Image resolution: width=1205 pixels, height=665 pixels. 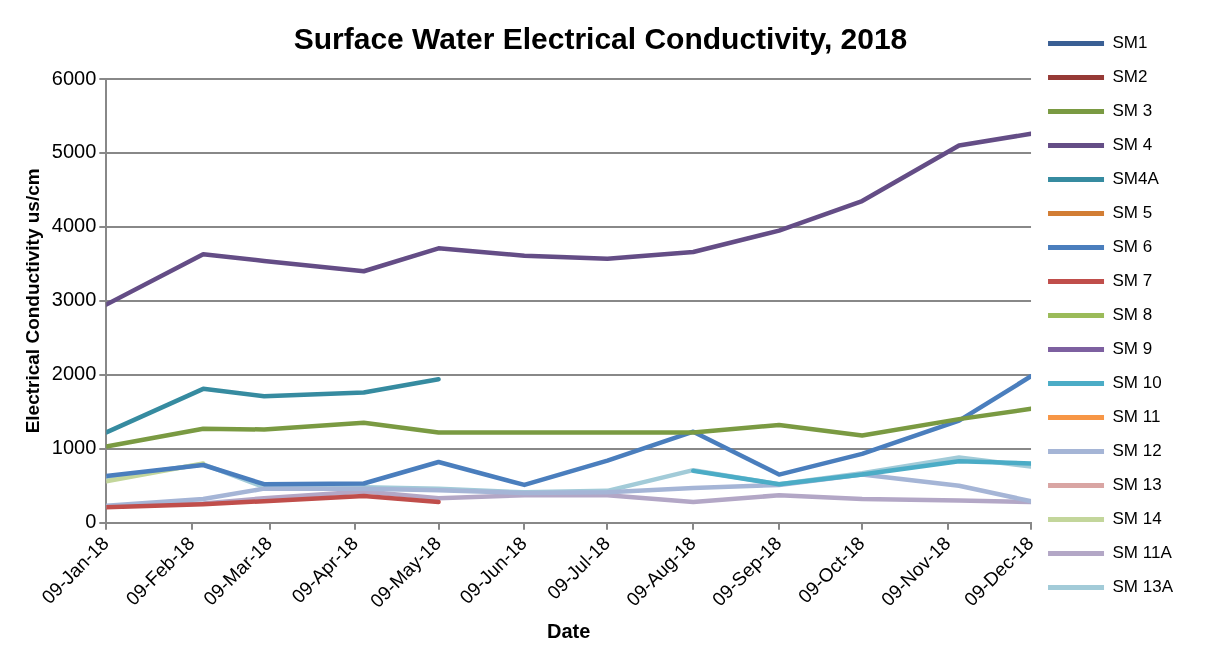 I want to click on y-axis-title: Electrical Conductivity us/cm, so click(x=32, y=301).